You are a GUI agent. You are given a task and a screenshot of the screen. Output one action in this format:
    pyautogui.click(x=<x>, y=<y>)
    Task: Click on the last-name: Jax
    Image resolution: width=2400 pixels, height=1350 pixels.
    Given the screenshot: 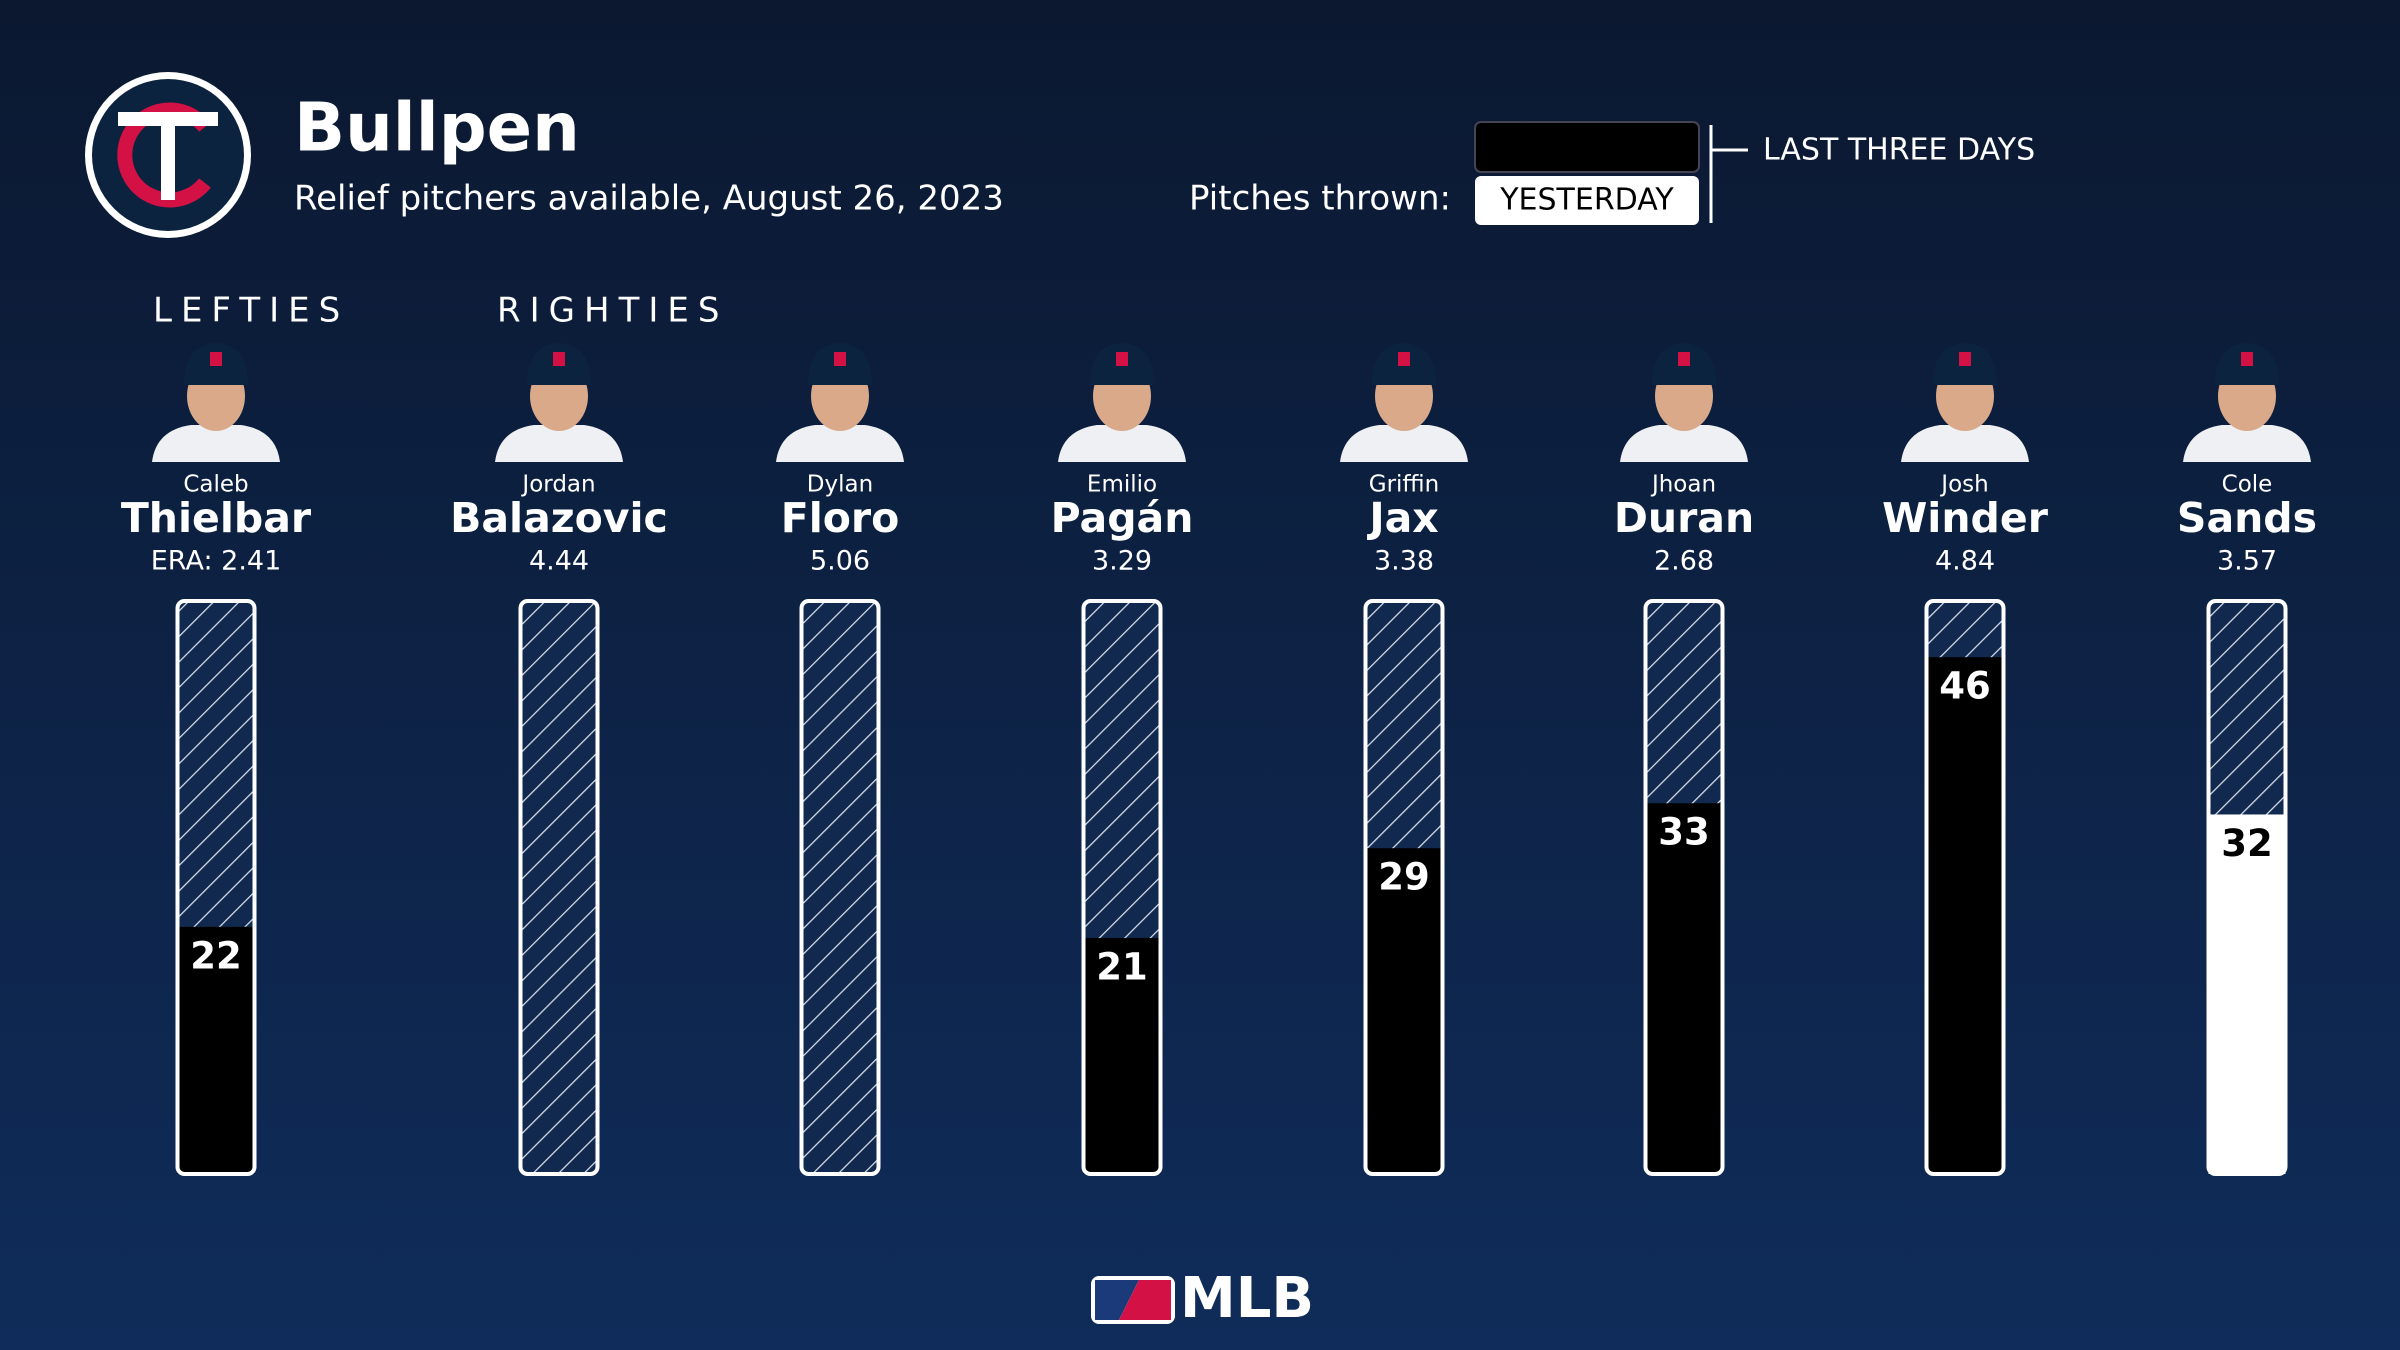 What is the action you would take?
    pyautogui.click(x=1402, y=518)
    